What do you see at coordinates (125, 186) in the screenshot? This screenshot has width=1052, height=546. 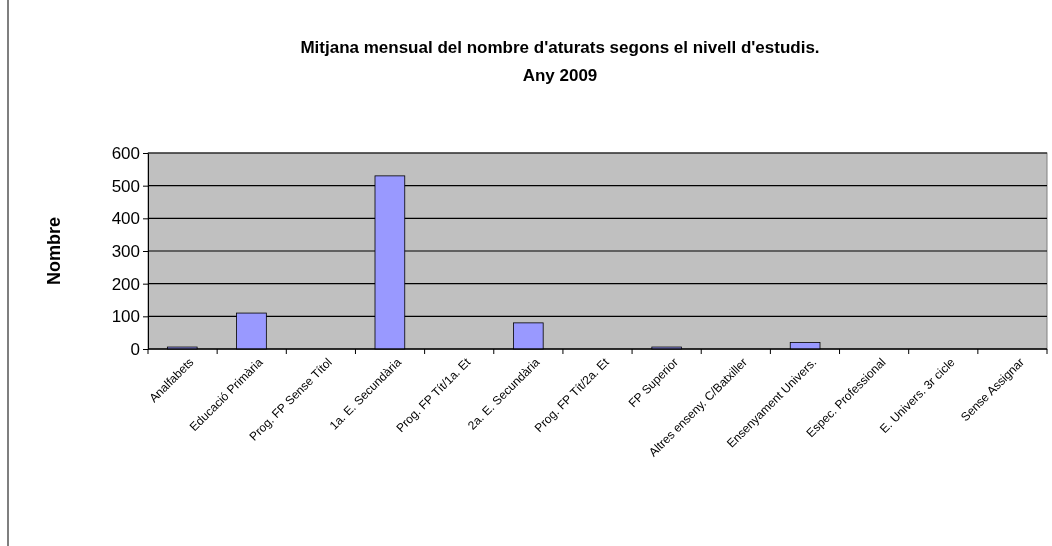 I see `y-tick-label: 500` at bounding box center [125, 186].